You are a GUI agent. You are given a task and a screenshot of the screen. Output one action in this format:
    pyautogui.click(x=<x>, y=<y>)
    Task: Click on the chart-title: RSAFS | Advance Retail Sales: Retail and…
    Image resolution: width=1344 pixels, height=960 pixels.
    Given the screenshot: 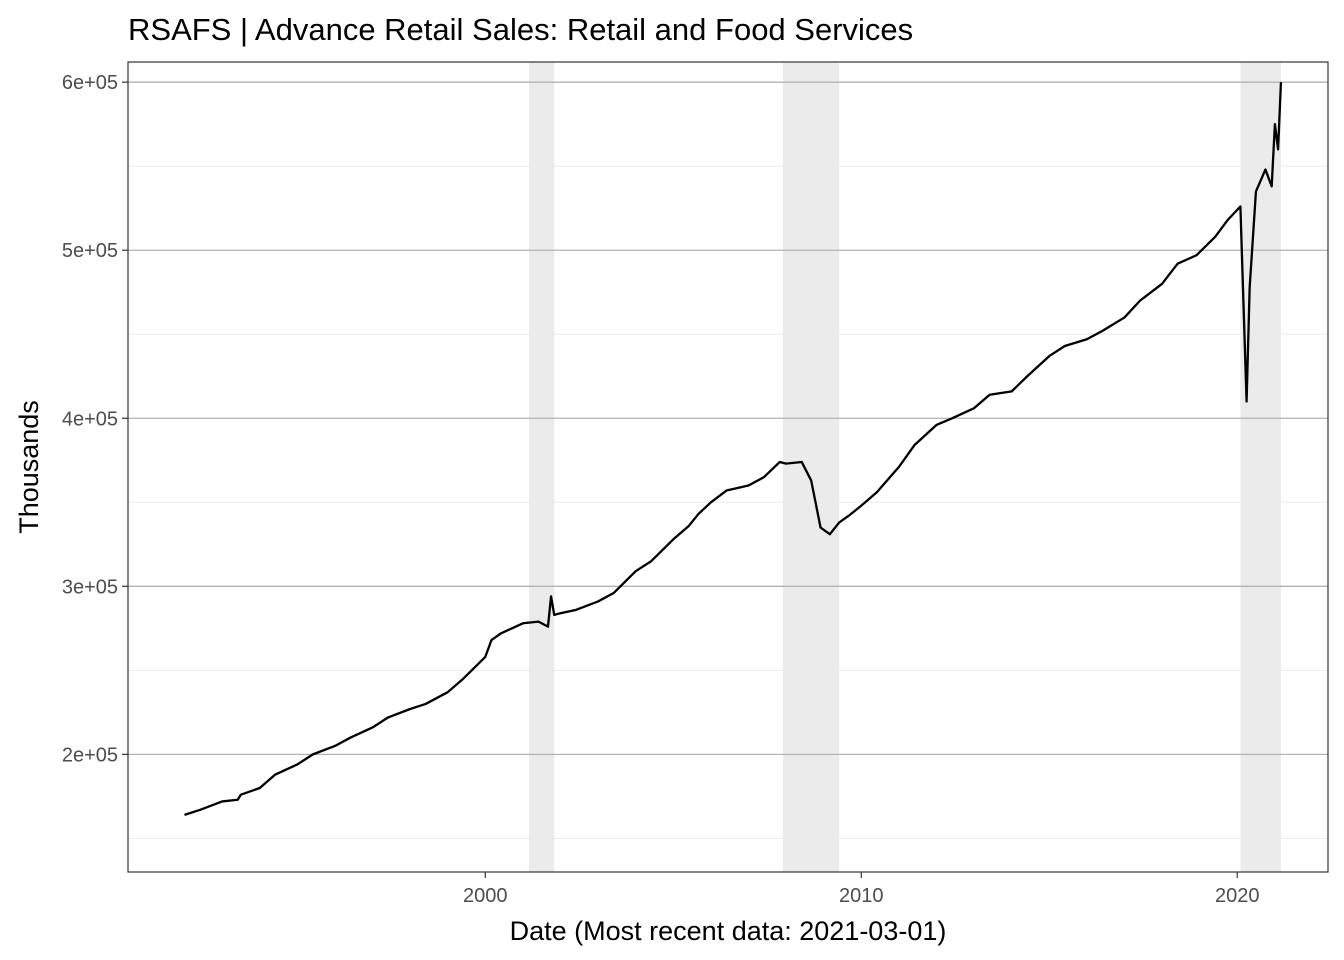 What is the action you would take?
    pyautogui.click(x=520, y=29)
    